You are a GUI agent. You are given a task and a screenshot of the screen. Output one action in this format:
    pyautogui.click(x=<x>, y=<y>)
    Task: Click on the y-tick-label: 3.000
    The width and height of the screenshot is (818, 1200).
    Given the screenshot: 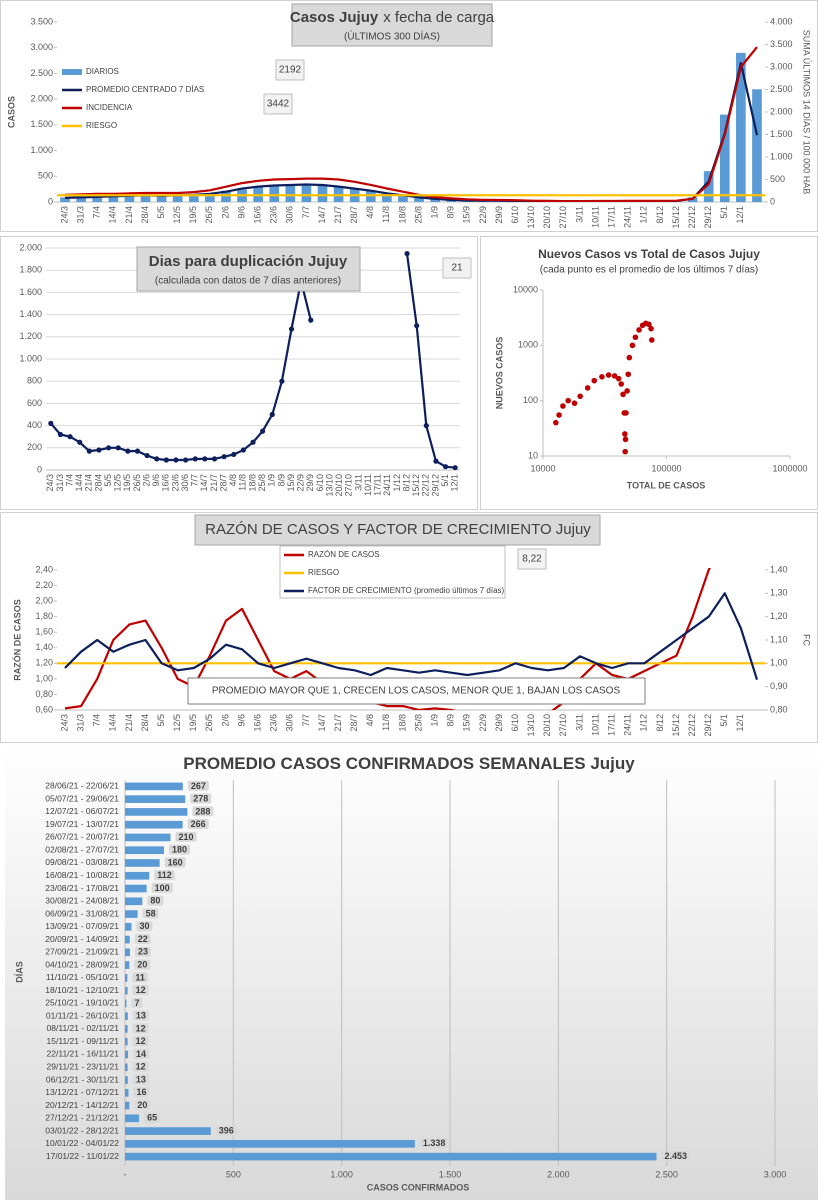 What is the action you would take?
    pyautogui.click(x=41, y=47)
    